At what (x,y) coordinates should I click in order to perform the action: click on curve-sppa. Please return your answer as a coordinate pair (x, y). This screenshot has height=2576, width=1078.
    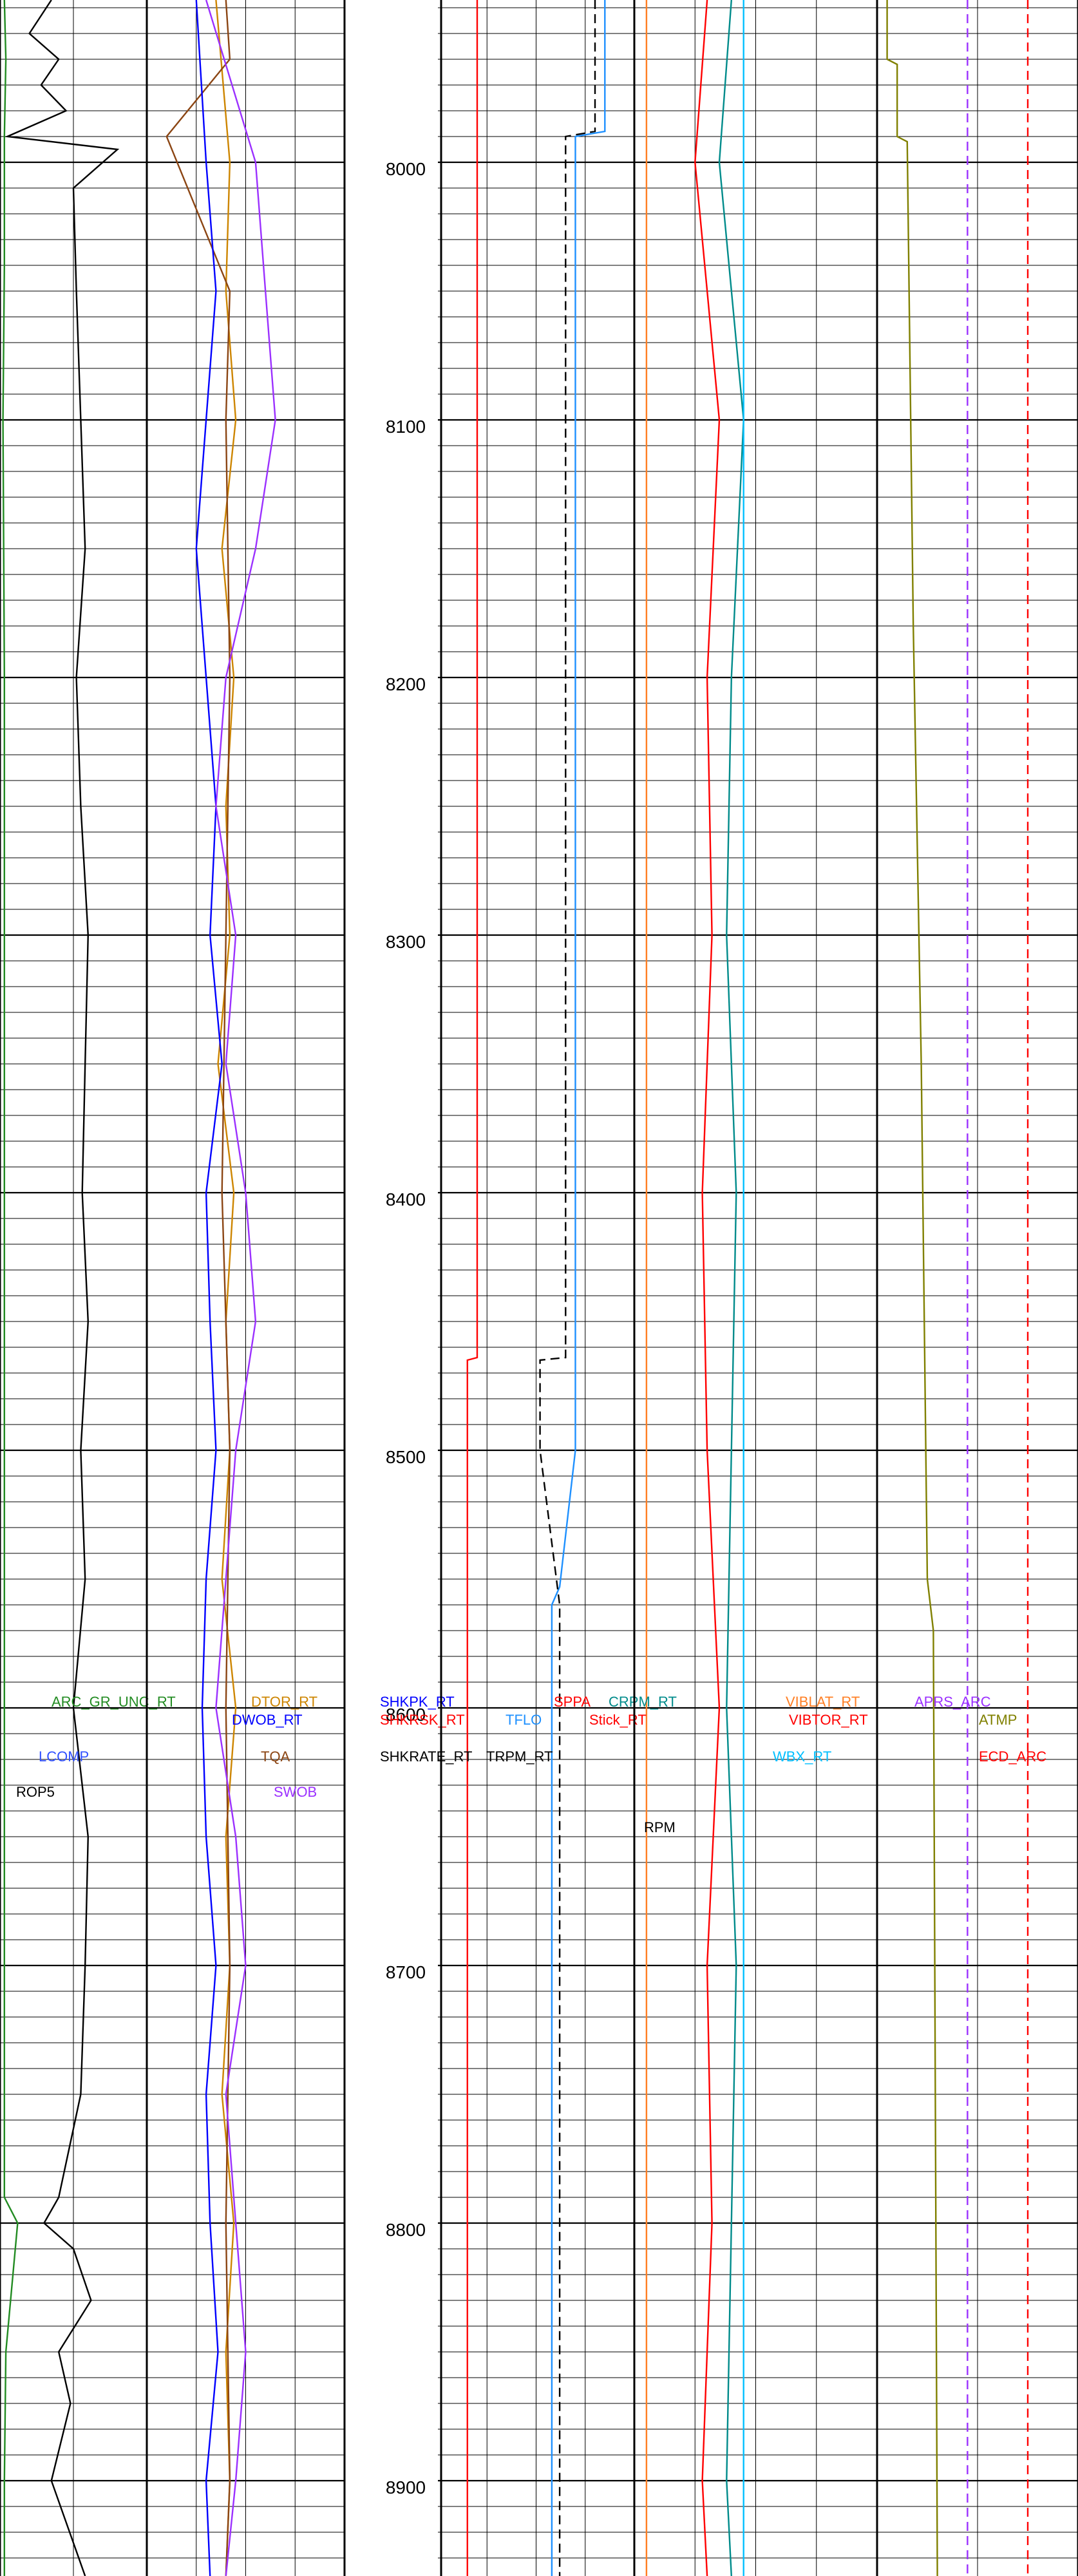
    Looking at the image, I should click on (472, 1288).